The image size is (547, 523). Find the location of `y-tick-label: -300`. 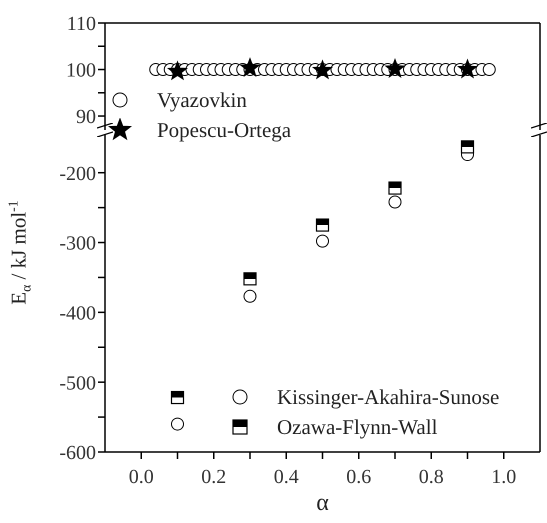

y-tick-label: -300 is located at coordinates (77, 243).